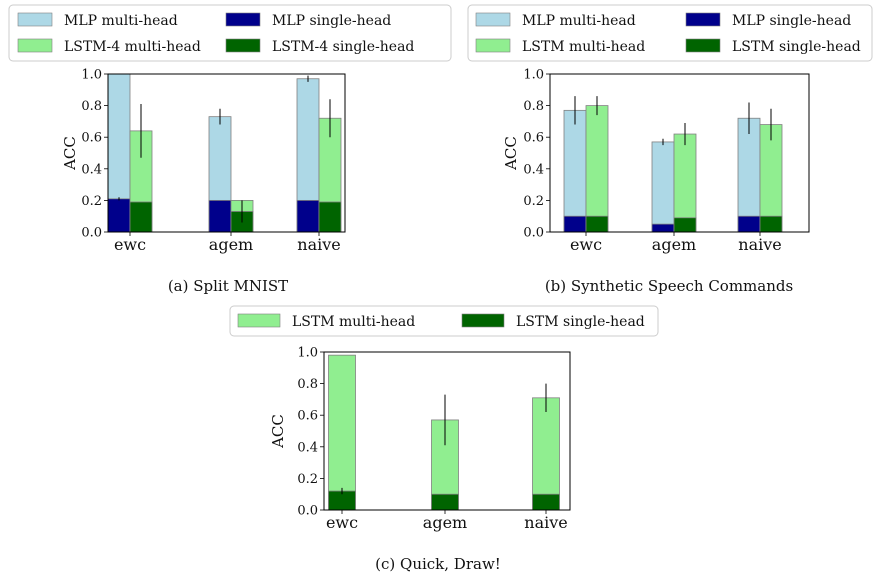 Image resolution: width=876 pixels, height=576 pixels. I want to click on legend: LSTM multi-head LSTM single-head, so click(444, 321).